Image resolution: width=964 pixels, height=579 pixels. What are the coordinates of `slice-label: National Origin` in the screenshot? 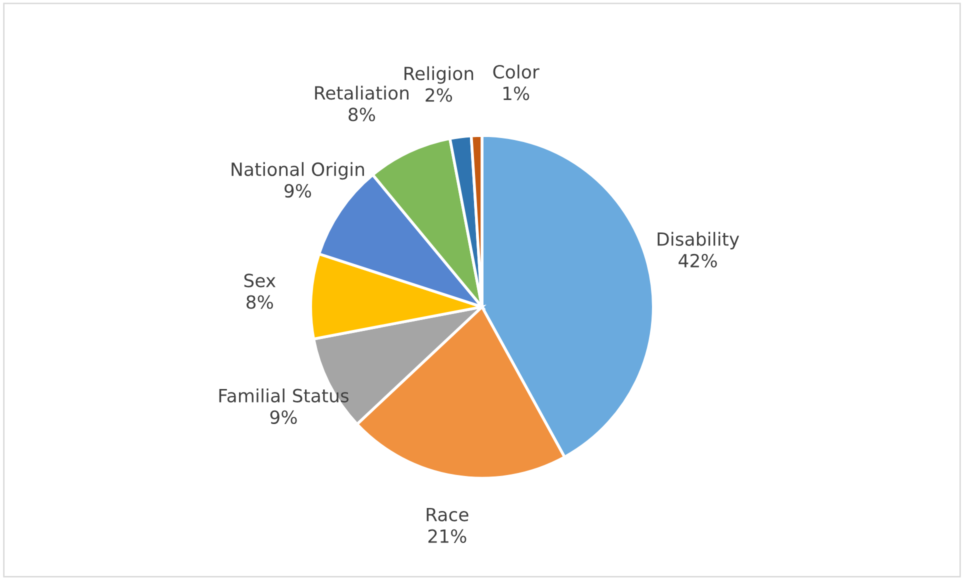 It's located at (298, 171).